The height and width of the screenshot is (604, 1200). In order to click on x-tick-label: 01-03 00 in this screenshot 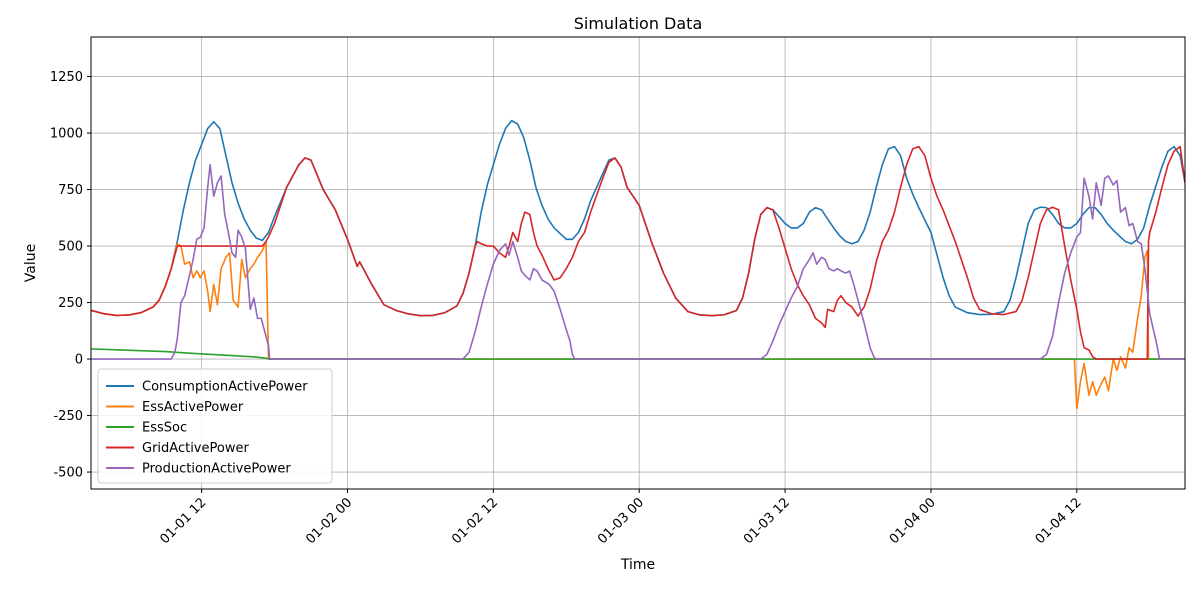, I will do `click(621, 521)`.